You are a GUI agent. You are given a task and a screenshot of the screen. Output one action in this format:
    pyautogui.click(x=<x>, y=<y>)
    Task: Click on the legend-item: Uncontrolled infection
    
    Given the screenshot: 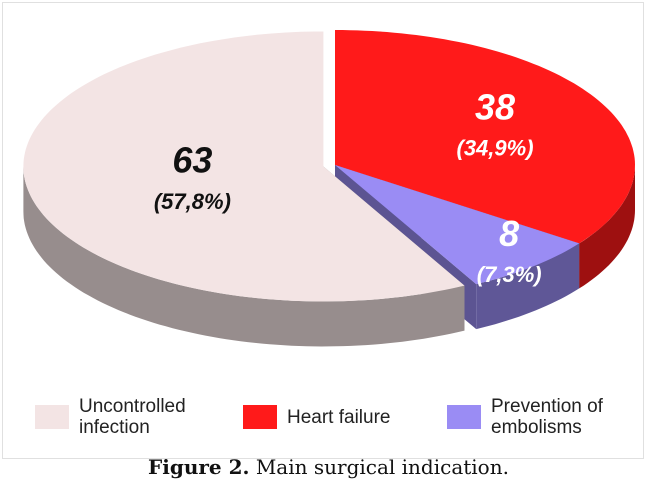 What is the action you would take?
    pyautogui.click(x=122, y=417)
    